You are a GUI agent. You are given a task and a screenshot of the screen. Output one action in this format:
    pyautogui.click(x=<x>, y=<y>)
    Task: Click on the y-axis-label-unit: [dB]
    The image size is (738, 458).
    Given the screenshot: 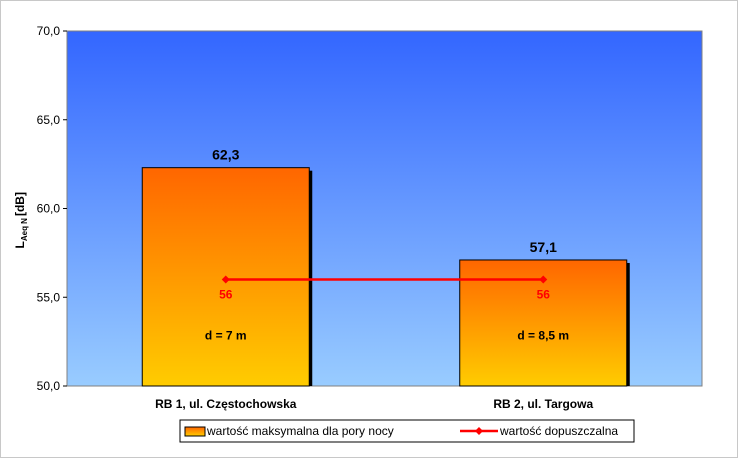 What is the action you would take?
    pyautogui.click(x=20, y=204)
    